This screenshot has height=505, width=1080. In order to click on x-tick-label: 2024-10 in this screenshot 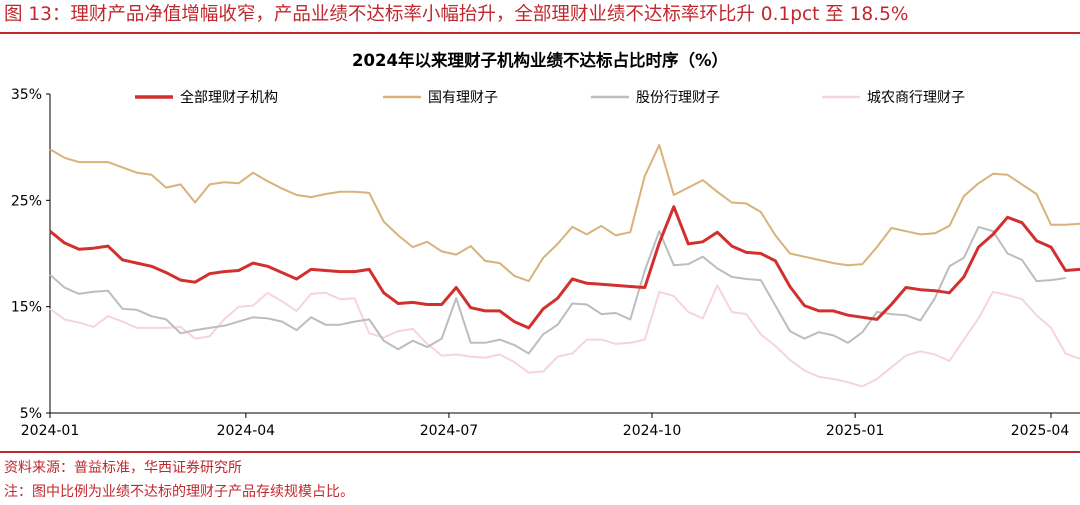, I will do `click(652, 431)`.